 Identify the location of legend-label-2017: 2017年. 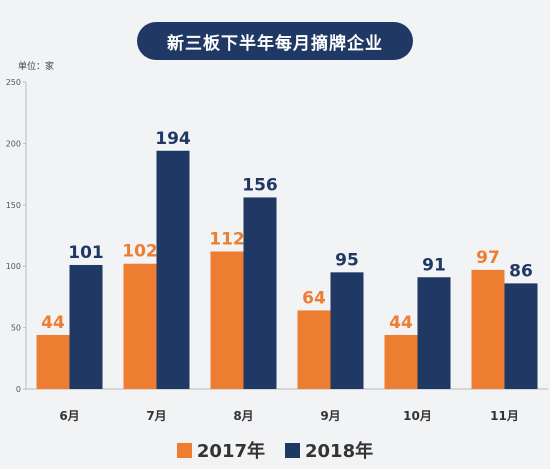
(230, 451).